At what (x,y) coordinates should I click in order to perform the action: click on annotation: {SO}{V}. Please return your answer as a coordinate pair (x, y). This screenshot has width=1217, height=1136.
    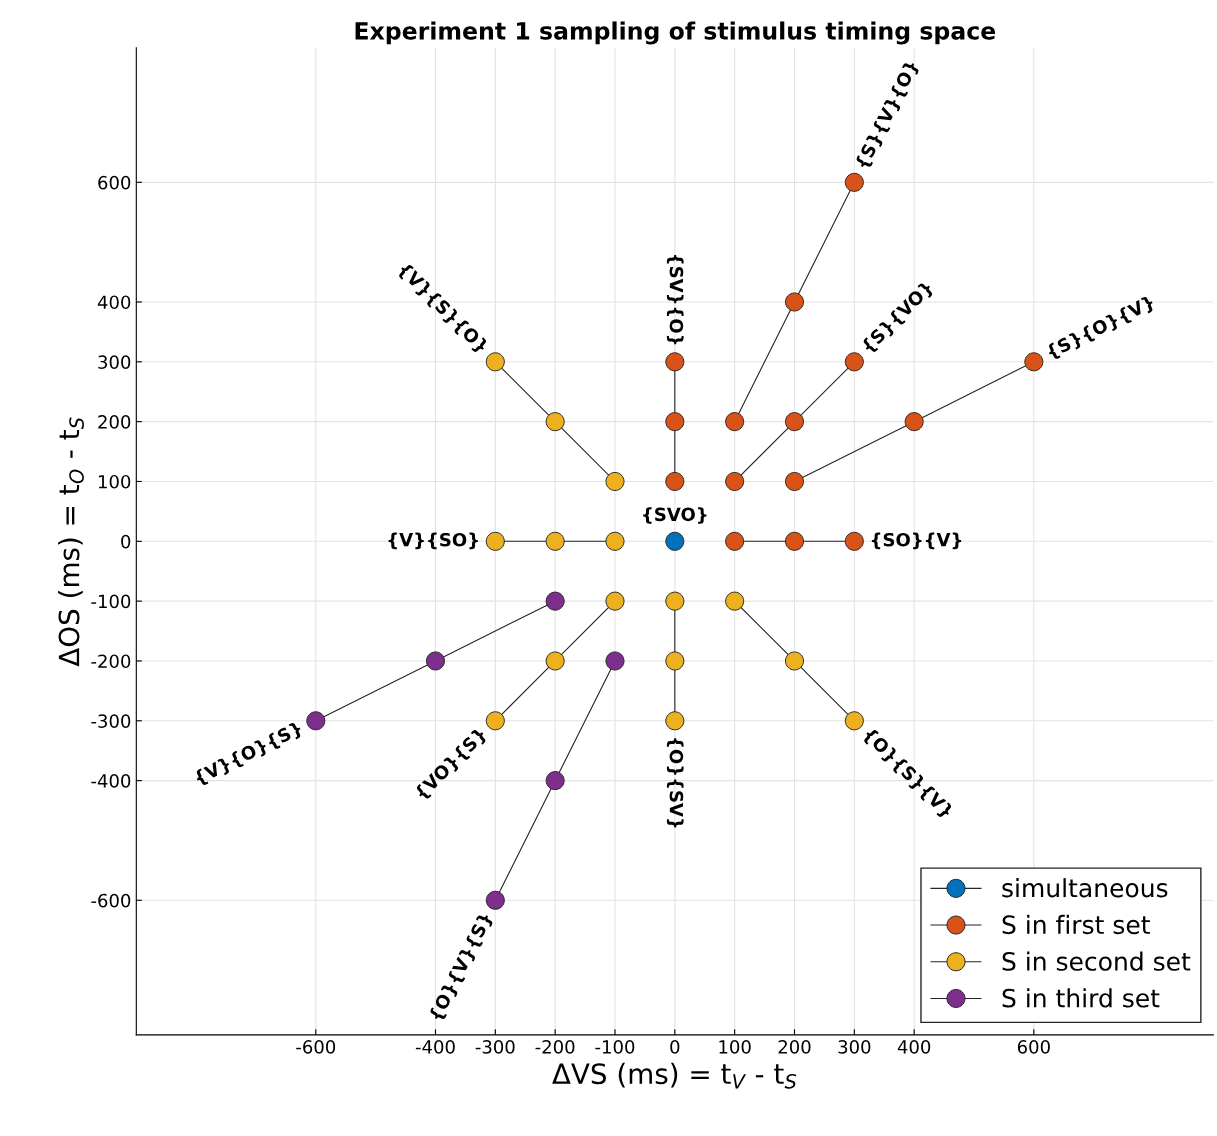
    Looking at the image, I should click on (916, 541).